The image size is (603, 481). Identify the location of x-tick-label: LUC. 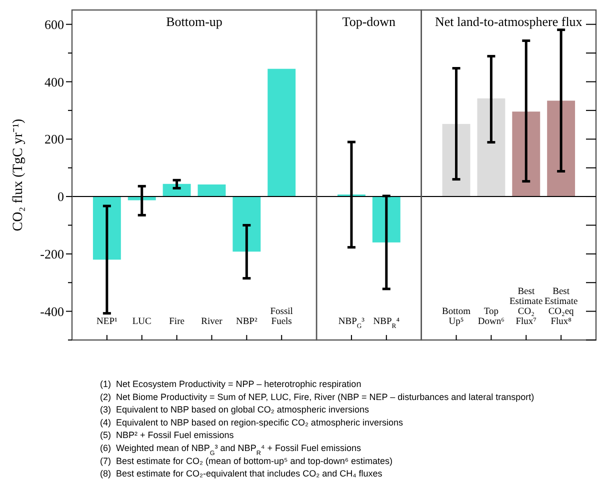
(142, 322).